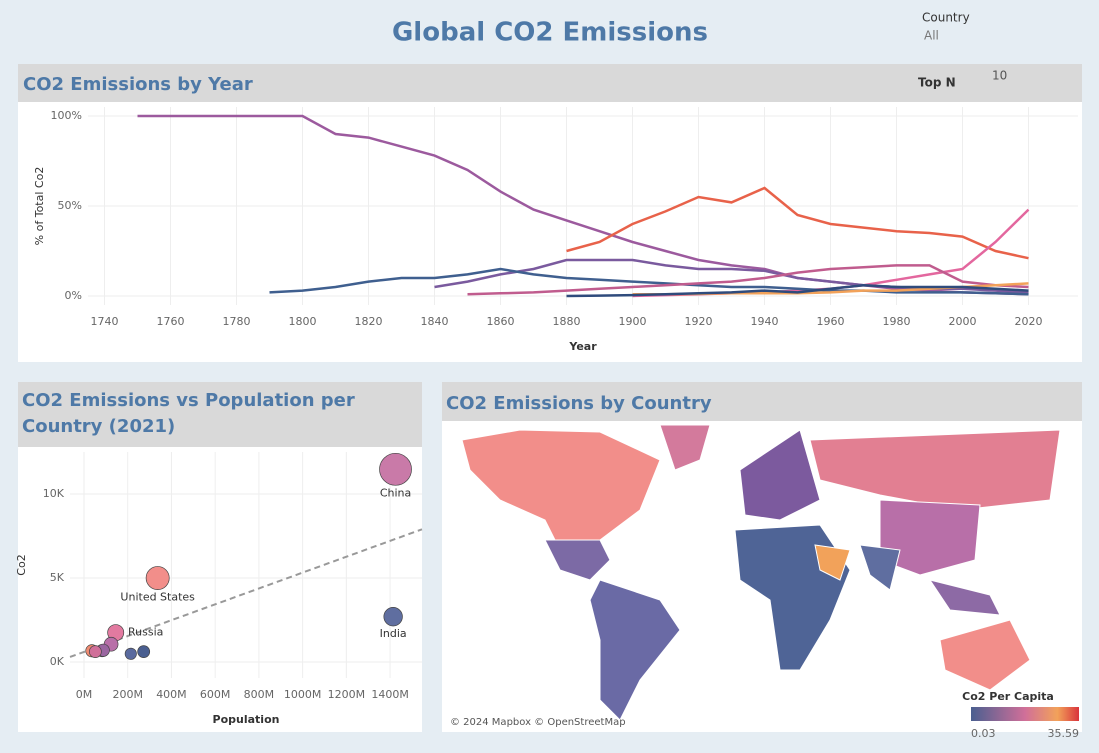 The image size is (1099, 753). I want to click on x-tick-label: 1880, so click(567, 321).